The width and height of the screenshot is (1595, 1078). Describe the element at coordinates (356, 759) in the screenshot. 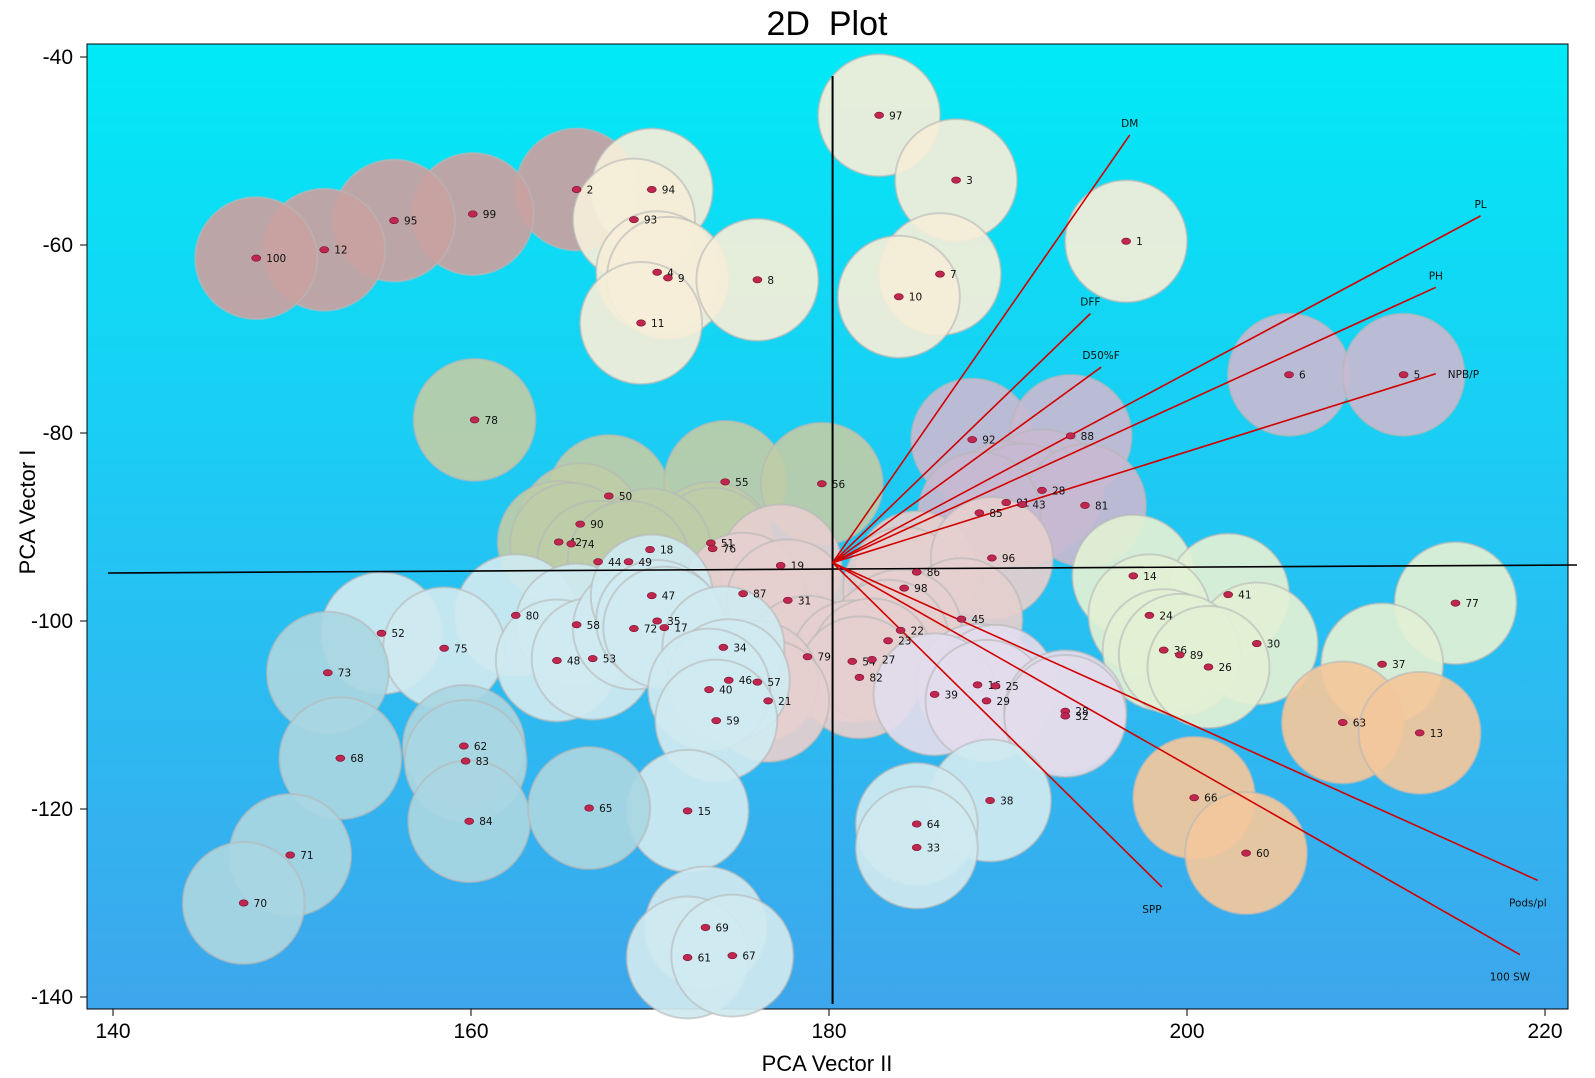

I see `point-label: 68` at that location.